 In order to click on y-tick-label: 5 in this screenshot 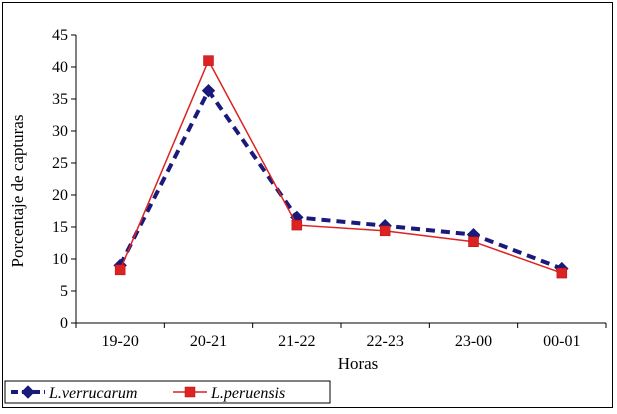, I will do `click(64, 291)`.